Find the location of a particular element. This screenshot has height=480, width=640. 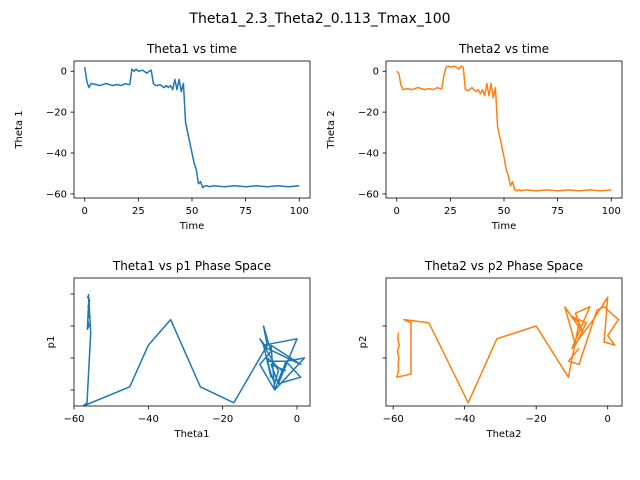

x-axis-label: Theta1 is located at coordinates (191, 434).